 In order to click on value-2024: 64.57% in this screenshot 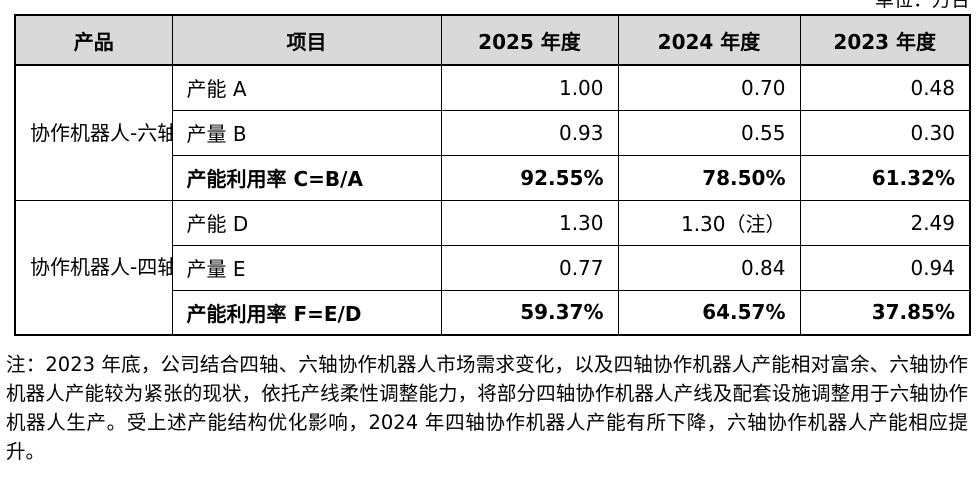, I will do `click(709, 312)`.